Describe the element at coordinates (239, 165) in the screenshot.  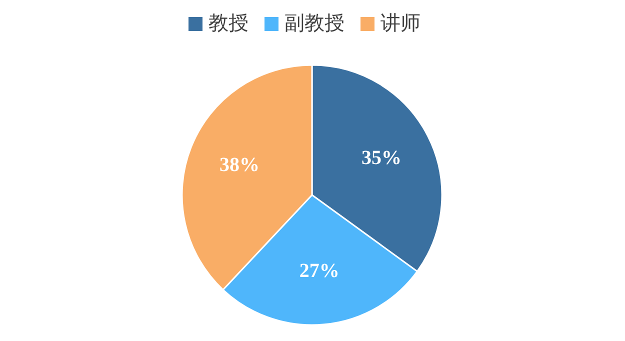
I see `data-label: 38%` at that location.